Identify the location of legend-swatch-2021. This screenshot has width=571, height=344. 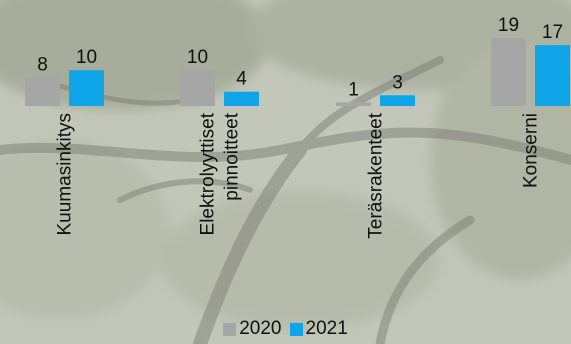
(296, 329).